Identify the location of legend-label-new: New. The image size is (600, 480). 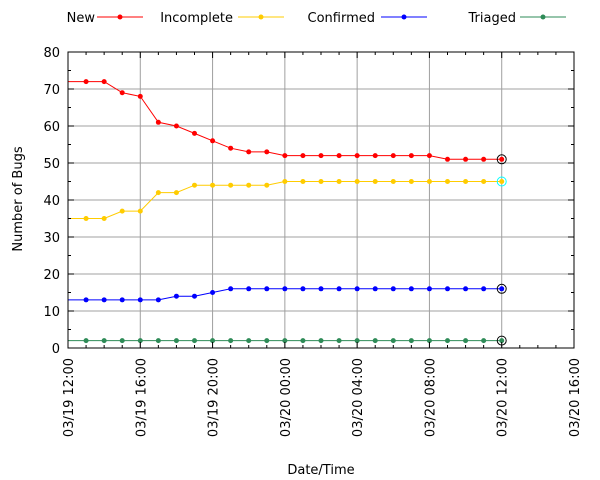
(81, 18).